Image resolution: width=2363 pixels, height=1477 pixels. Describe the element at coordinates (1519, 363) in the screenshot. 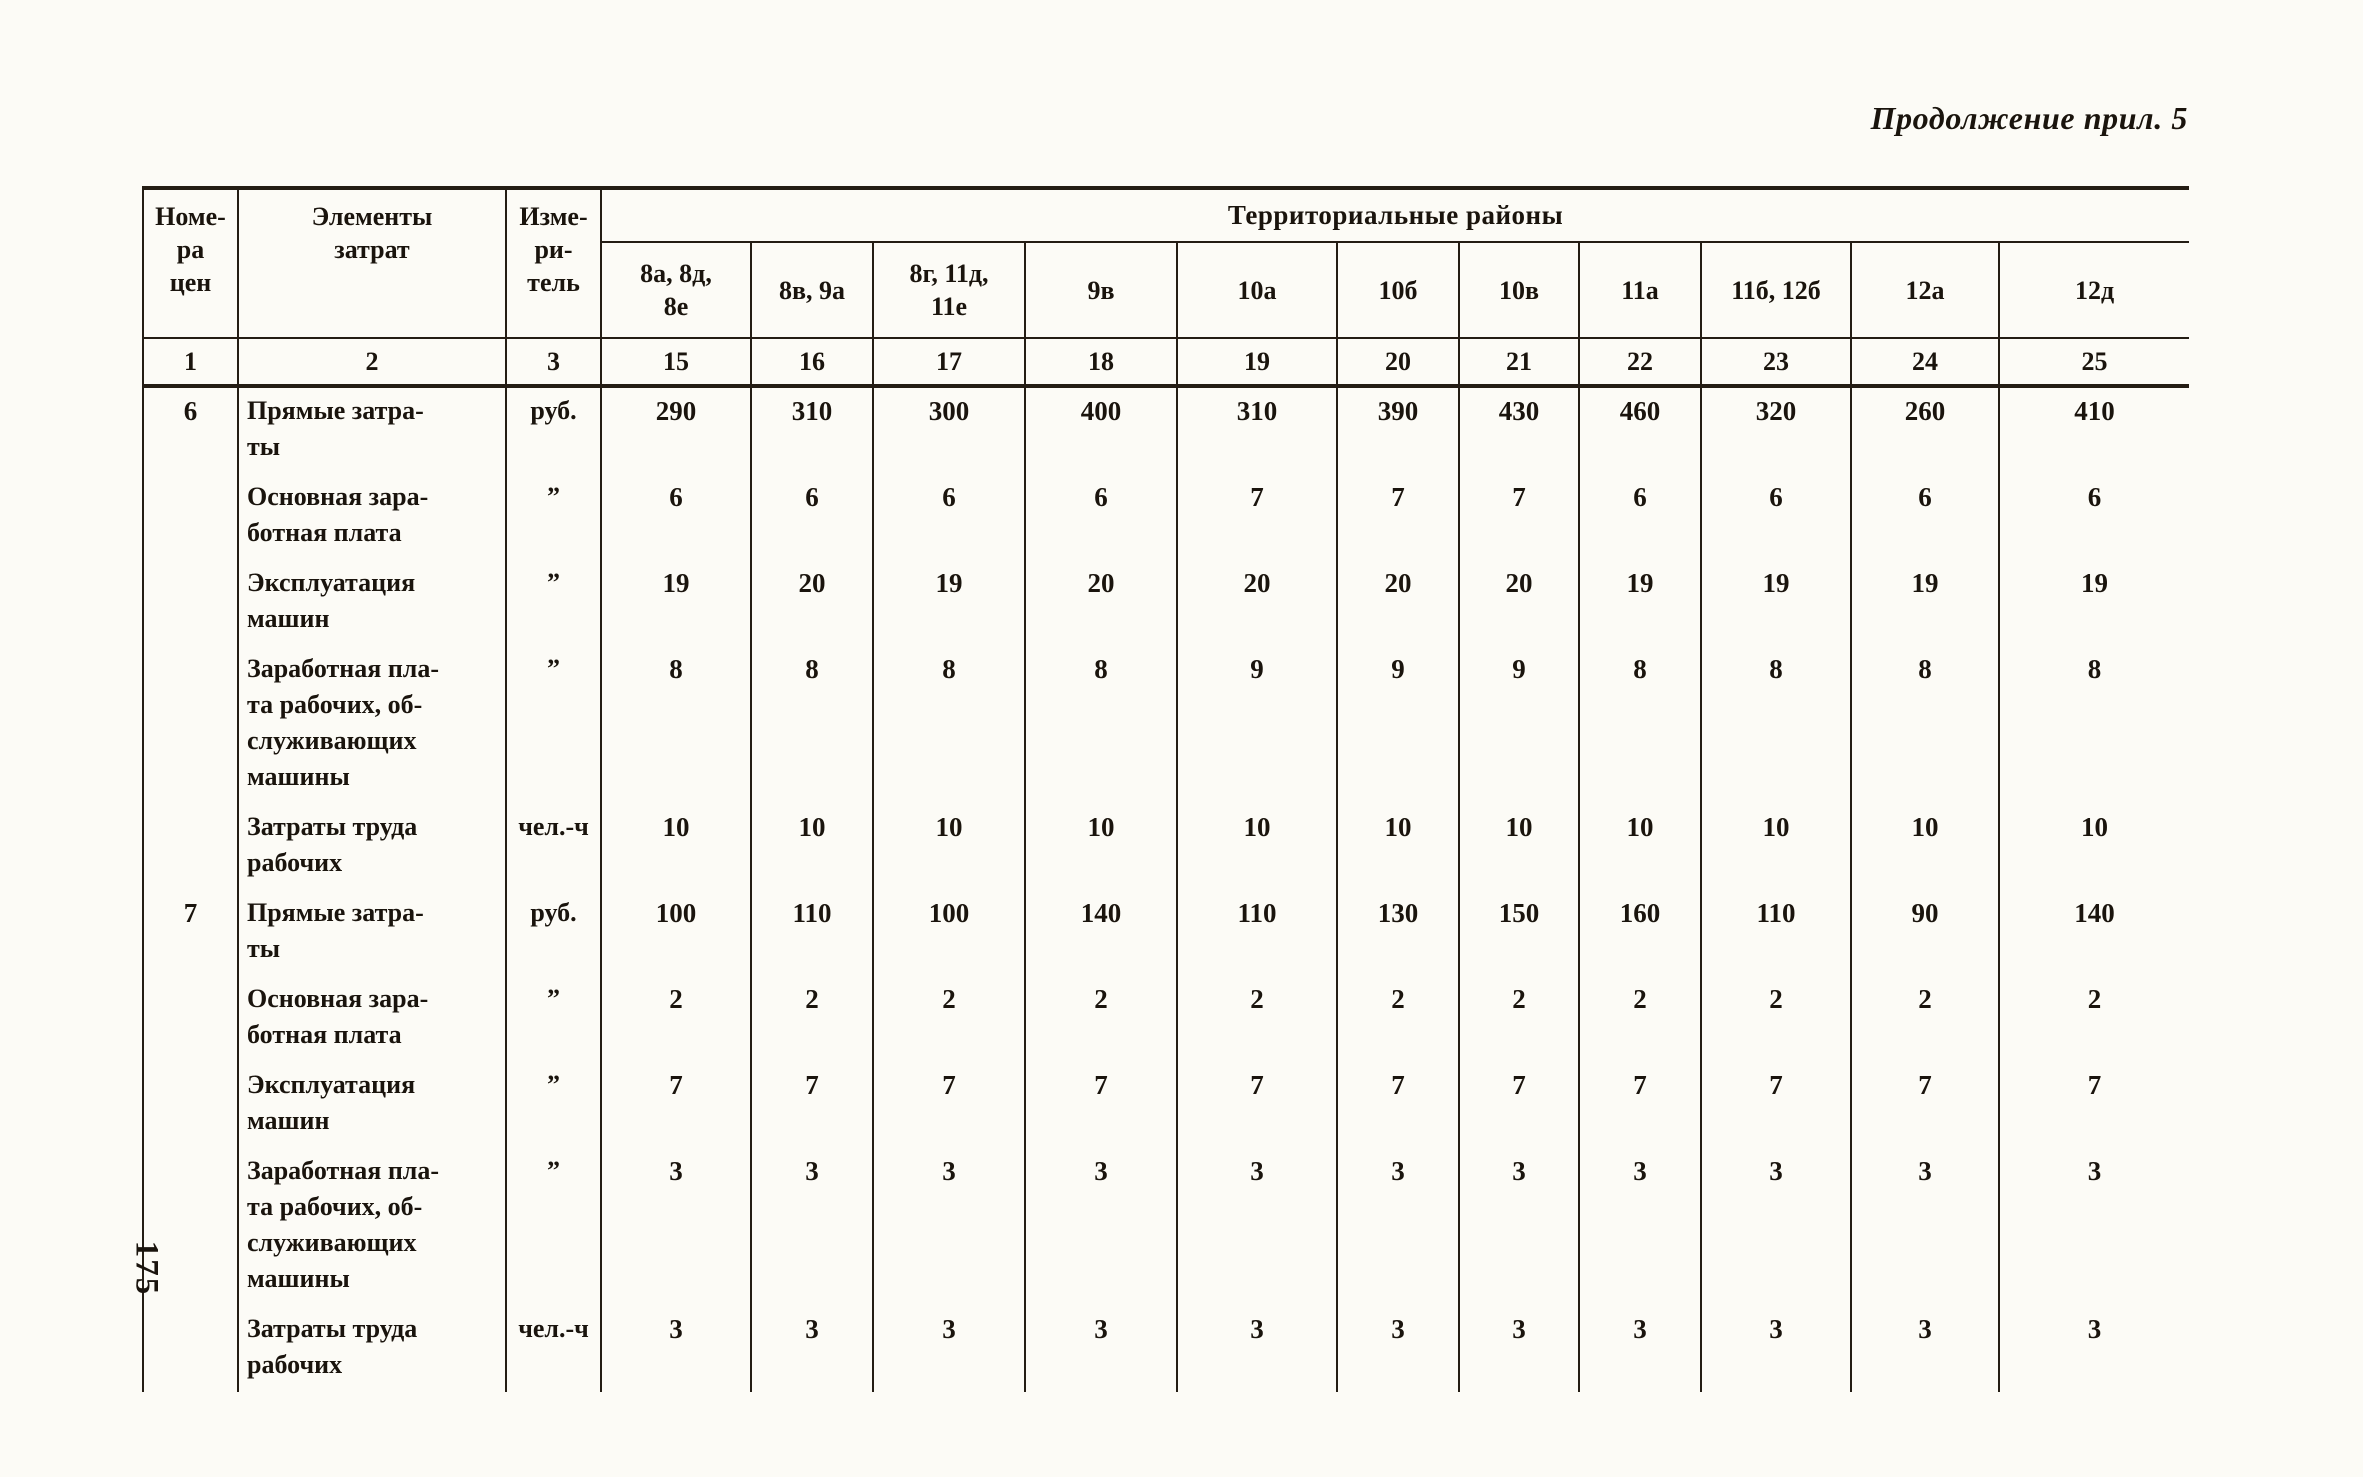

I see `column-index: 21` at that location.